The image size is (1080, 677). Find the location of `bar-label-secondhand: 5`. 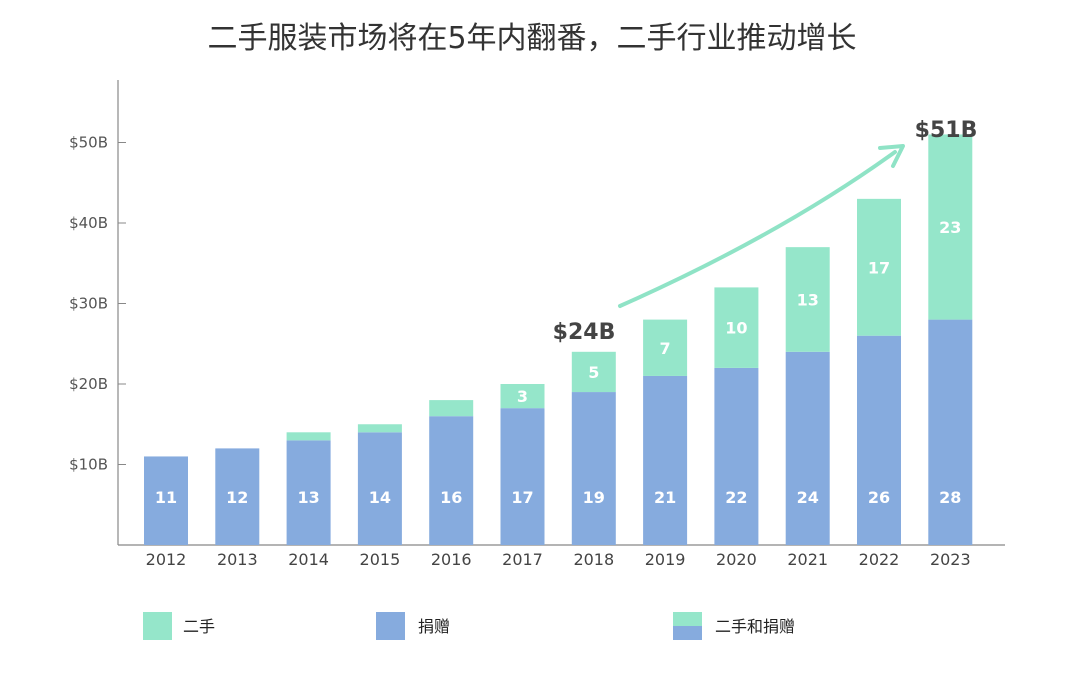

bar-label-secondhand: 5 is located at coordinates (593, 372).